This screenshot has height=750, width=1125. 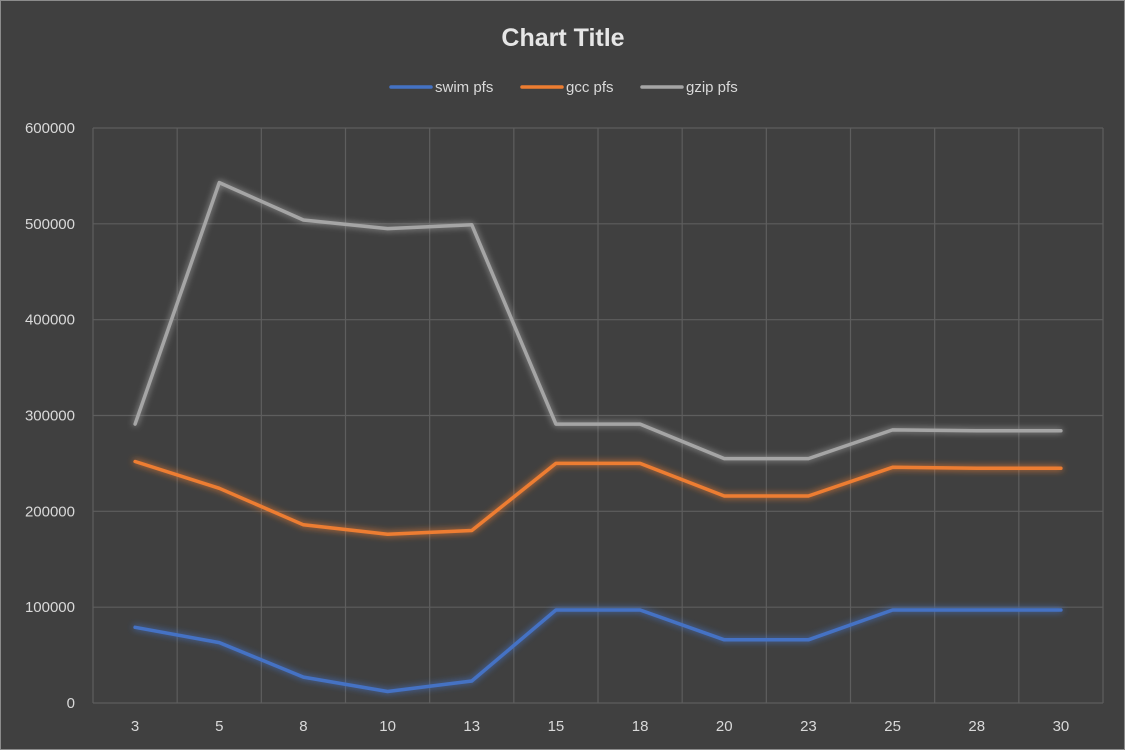 I want to click on legend-item-gcc-pfs: gcc pfs, so click(x=567, y=87).